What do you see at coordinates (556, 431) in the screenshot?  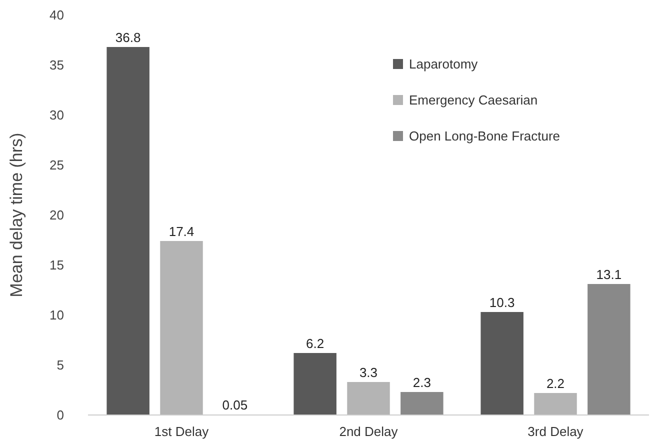 I see `x-tick-label: 3rd Delay` at bounding box center [556, 431].